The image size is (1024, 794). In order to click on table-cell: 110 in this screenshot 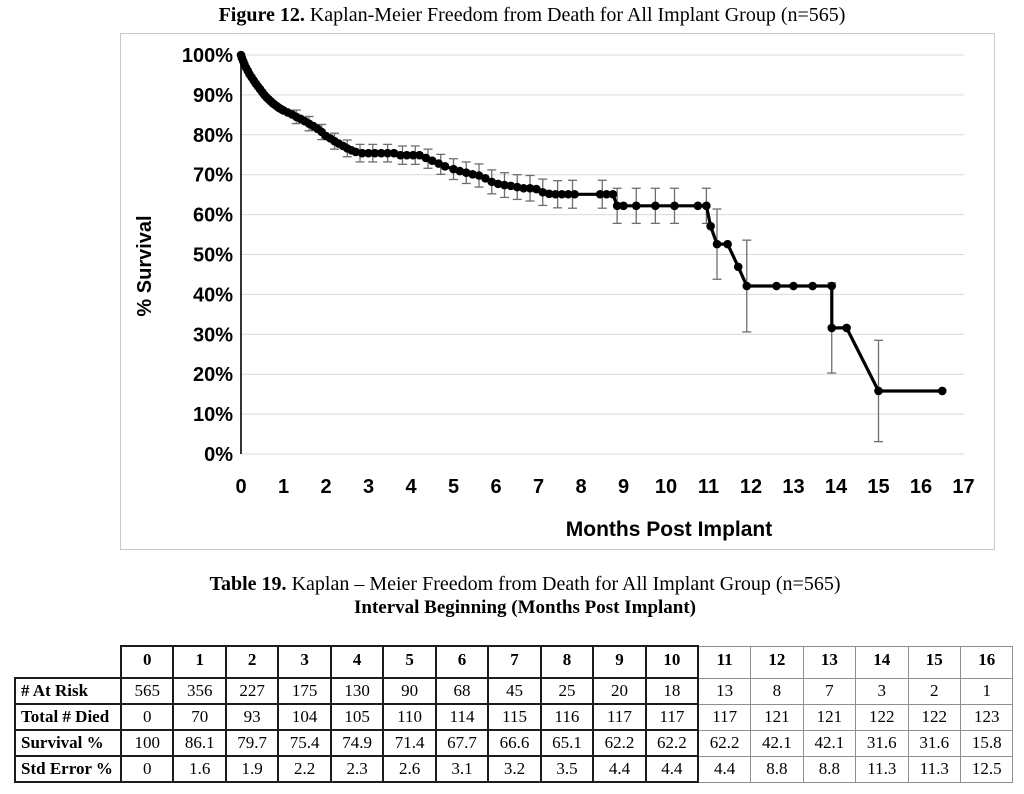, I will do `click(409, 717)`.